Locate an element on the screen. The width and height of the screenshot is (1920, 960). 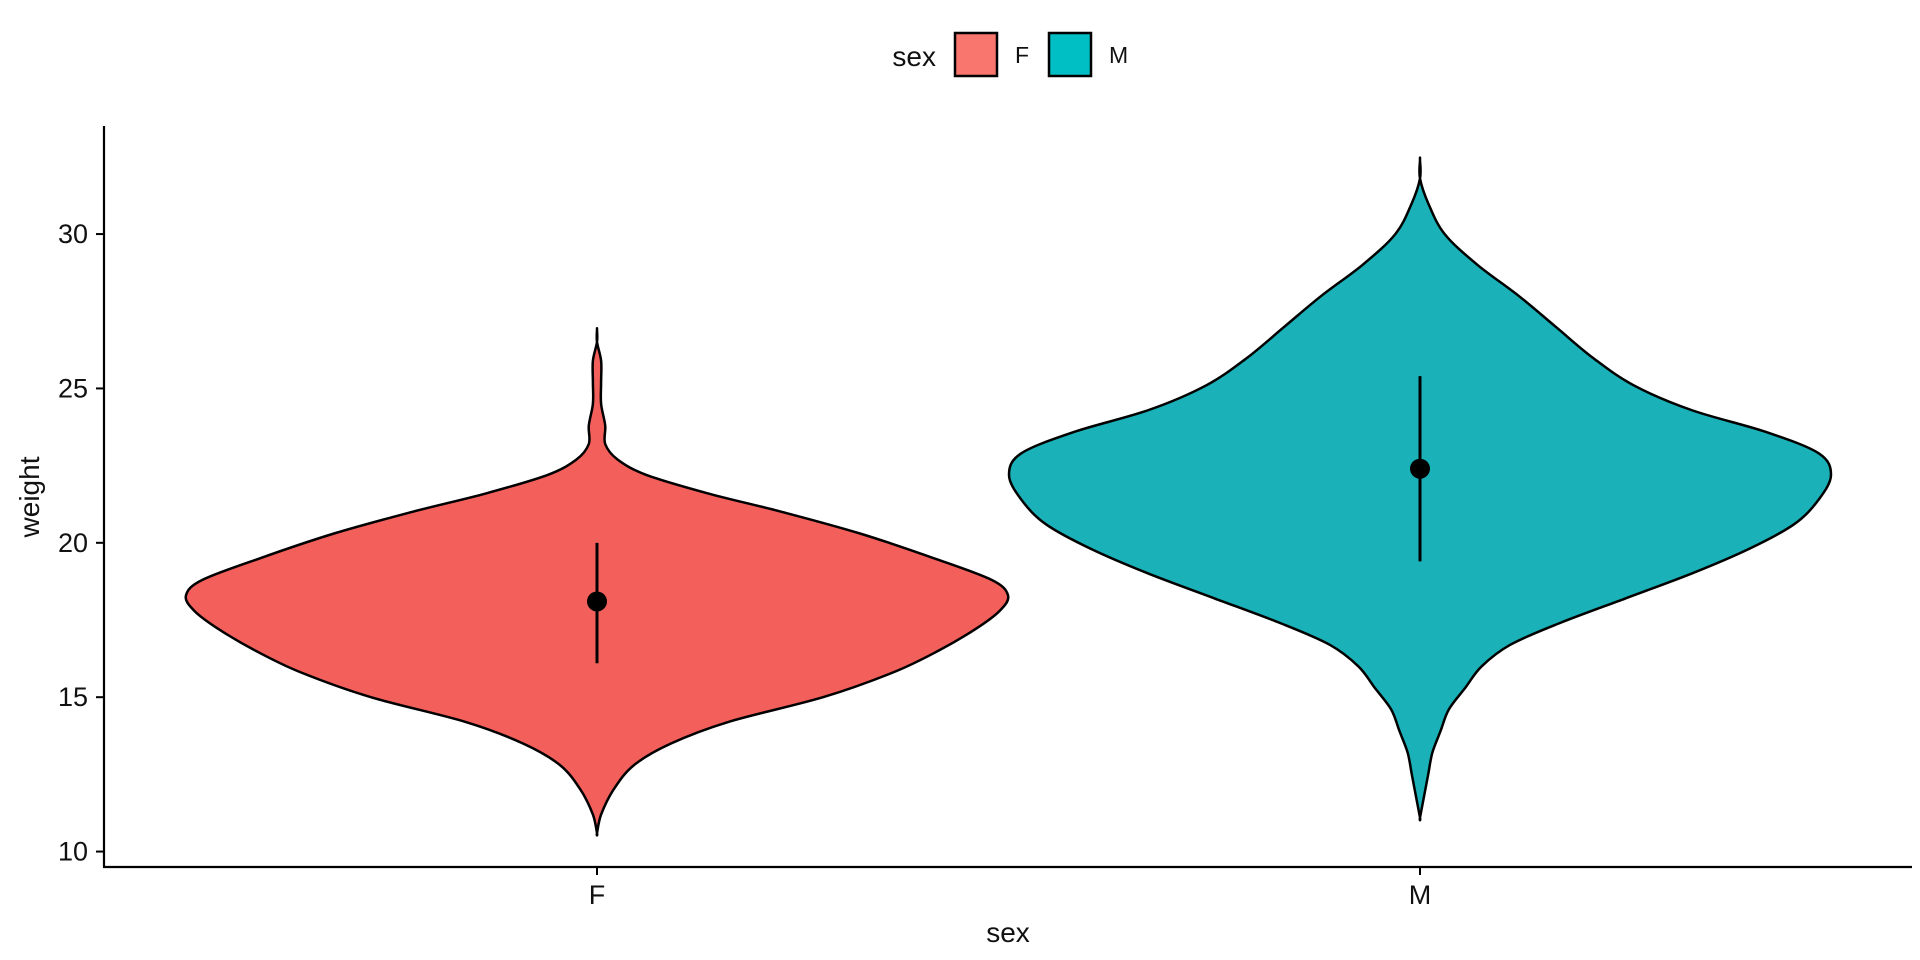
legend: sex F M is located at coordinates (1010, 54).